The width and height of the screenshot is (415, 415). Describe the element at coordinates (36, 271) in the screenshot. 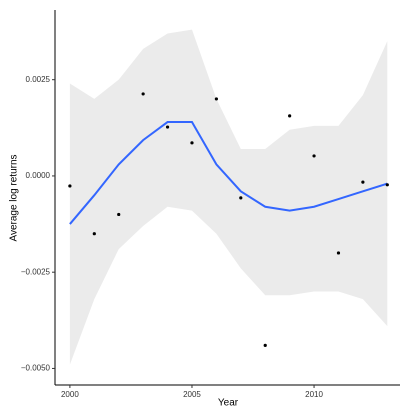

I see `y-tick-label: −0.0025` at that location.